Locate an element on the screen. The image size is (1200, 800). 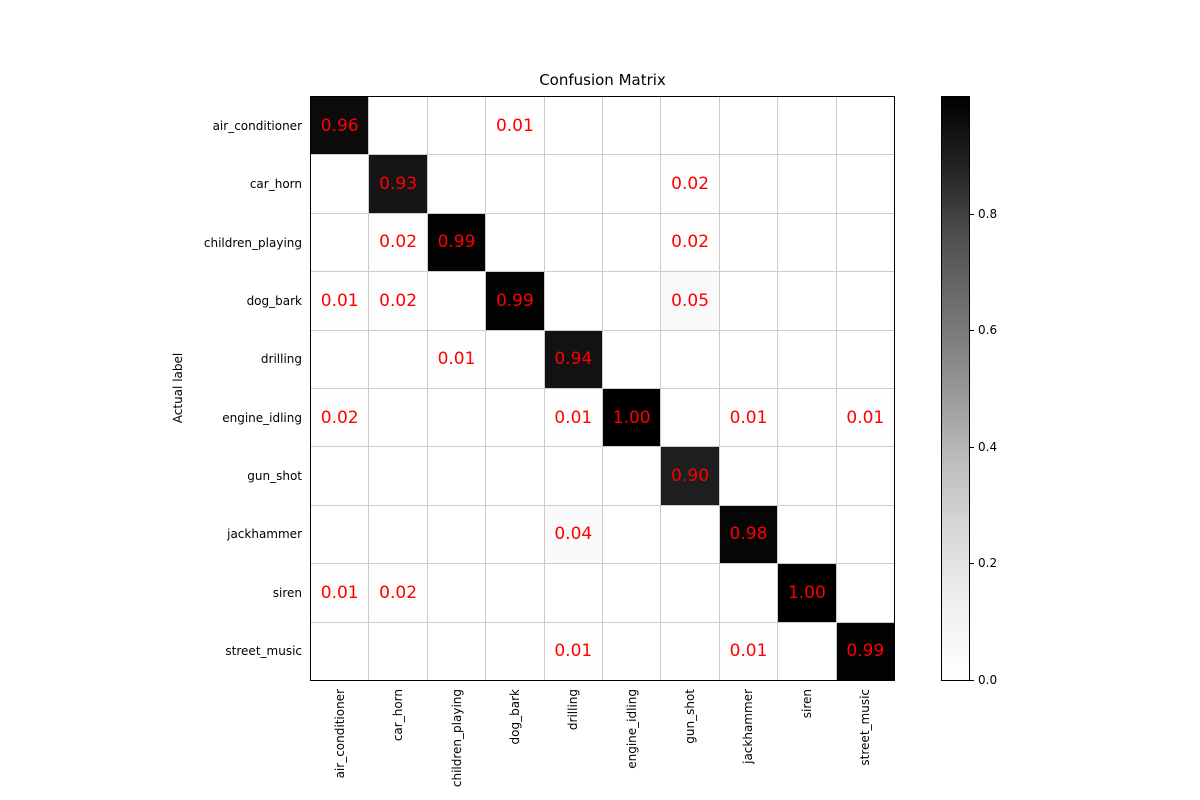
y-axis-label: Actual label is located at coordinates (178, 388).